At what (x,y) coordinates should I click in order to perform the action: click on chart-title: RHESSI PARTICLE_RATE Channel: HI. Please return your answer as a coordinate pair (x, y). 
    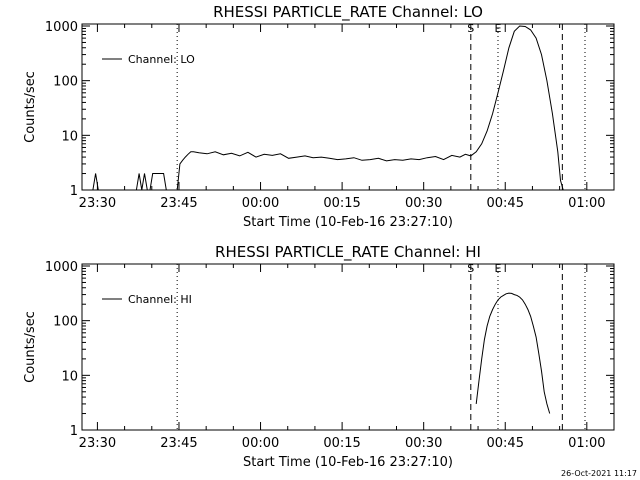
    Looking at the image, I should click on (348, 252).